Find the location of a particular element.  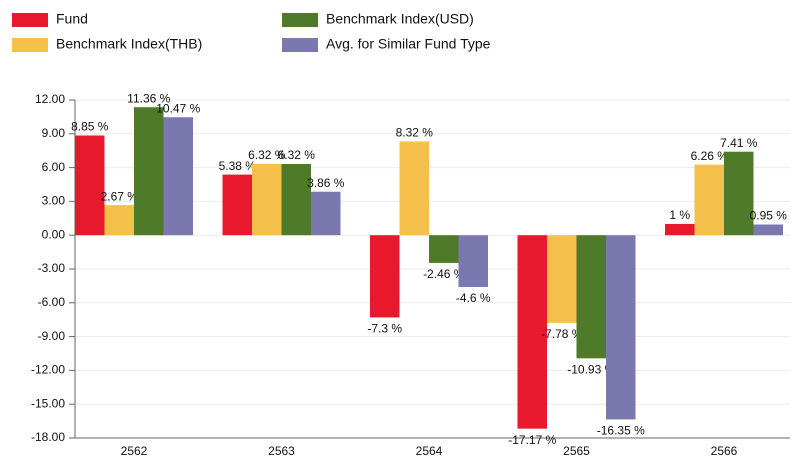

x-tick-label: 2564 is located at coordinates (429, 451).